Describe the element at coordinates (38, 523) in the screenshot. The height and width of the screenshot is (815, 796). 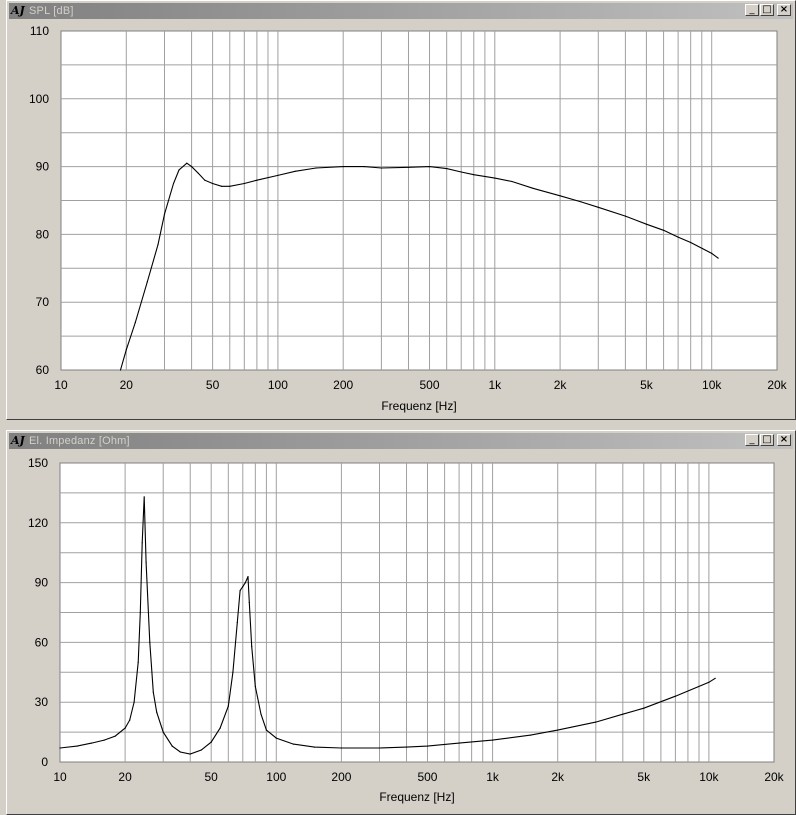
I see `y-tick-label: 120` at that location.